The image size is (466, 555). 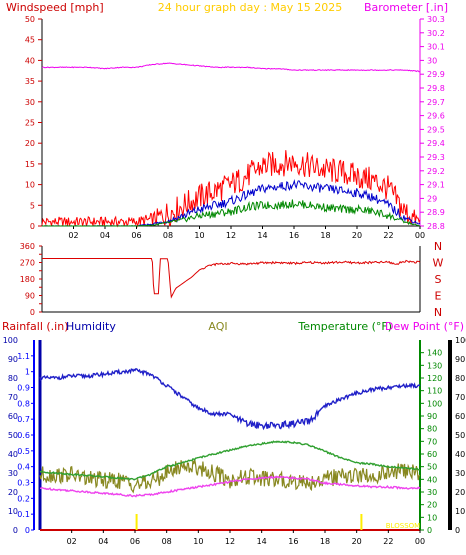 I want to click on barometer-tick-label: 29.7, so click(x=436, y=102).